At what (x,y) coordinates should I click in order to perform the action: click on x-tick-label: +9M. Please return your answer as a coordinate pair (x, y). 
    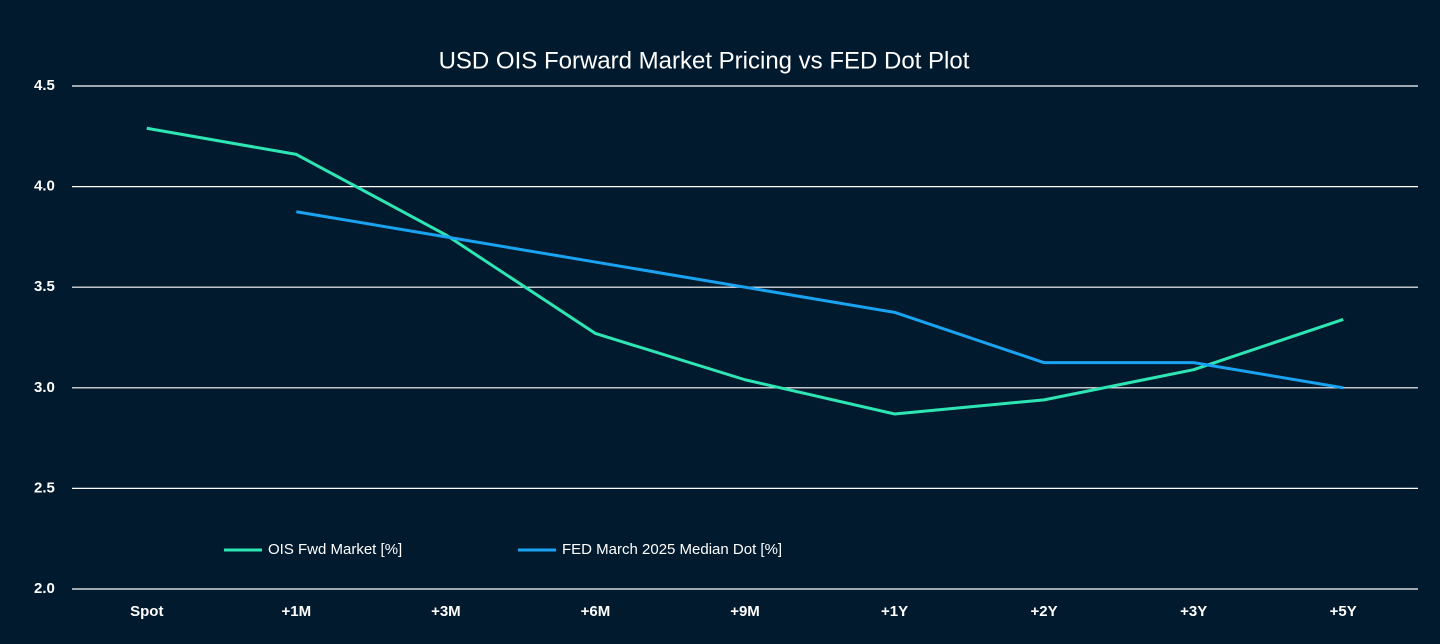
    Looking at the image, I should click on (745, 611).